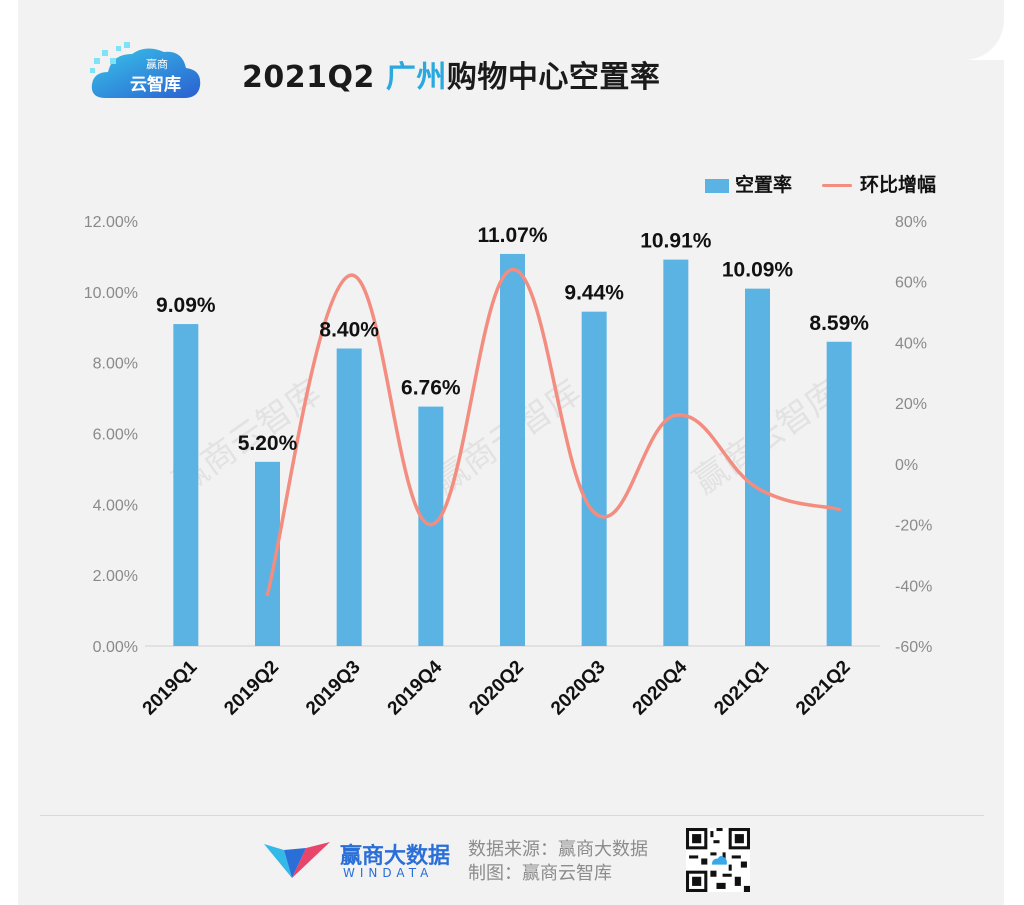 The image size is (1024, 905). Describe the element at coordinates (717, 185) in the screenshot. I see `legend-bar-swatch` at that location.